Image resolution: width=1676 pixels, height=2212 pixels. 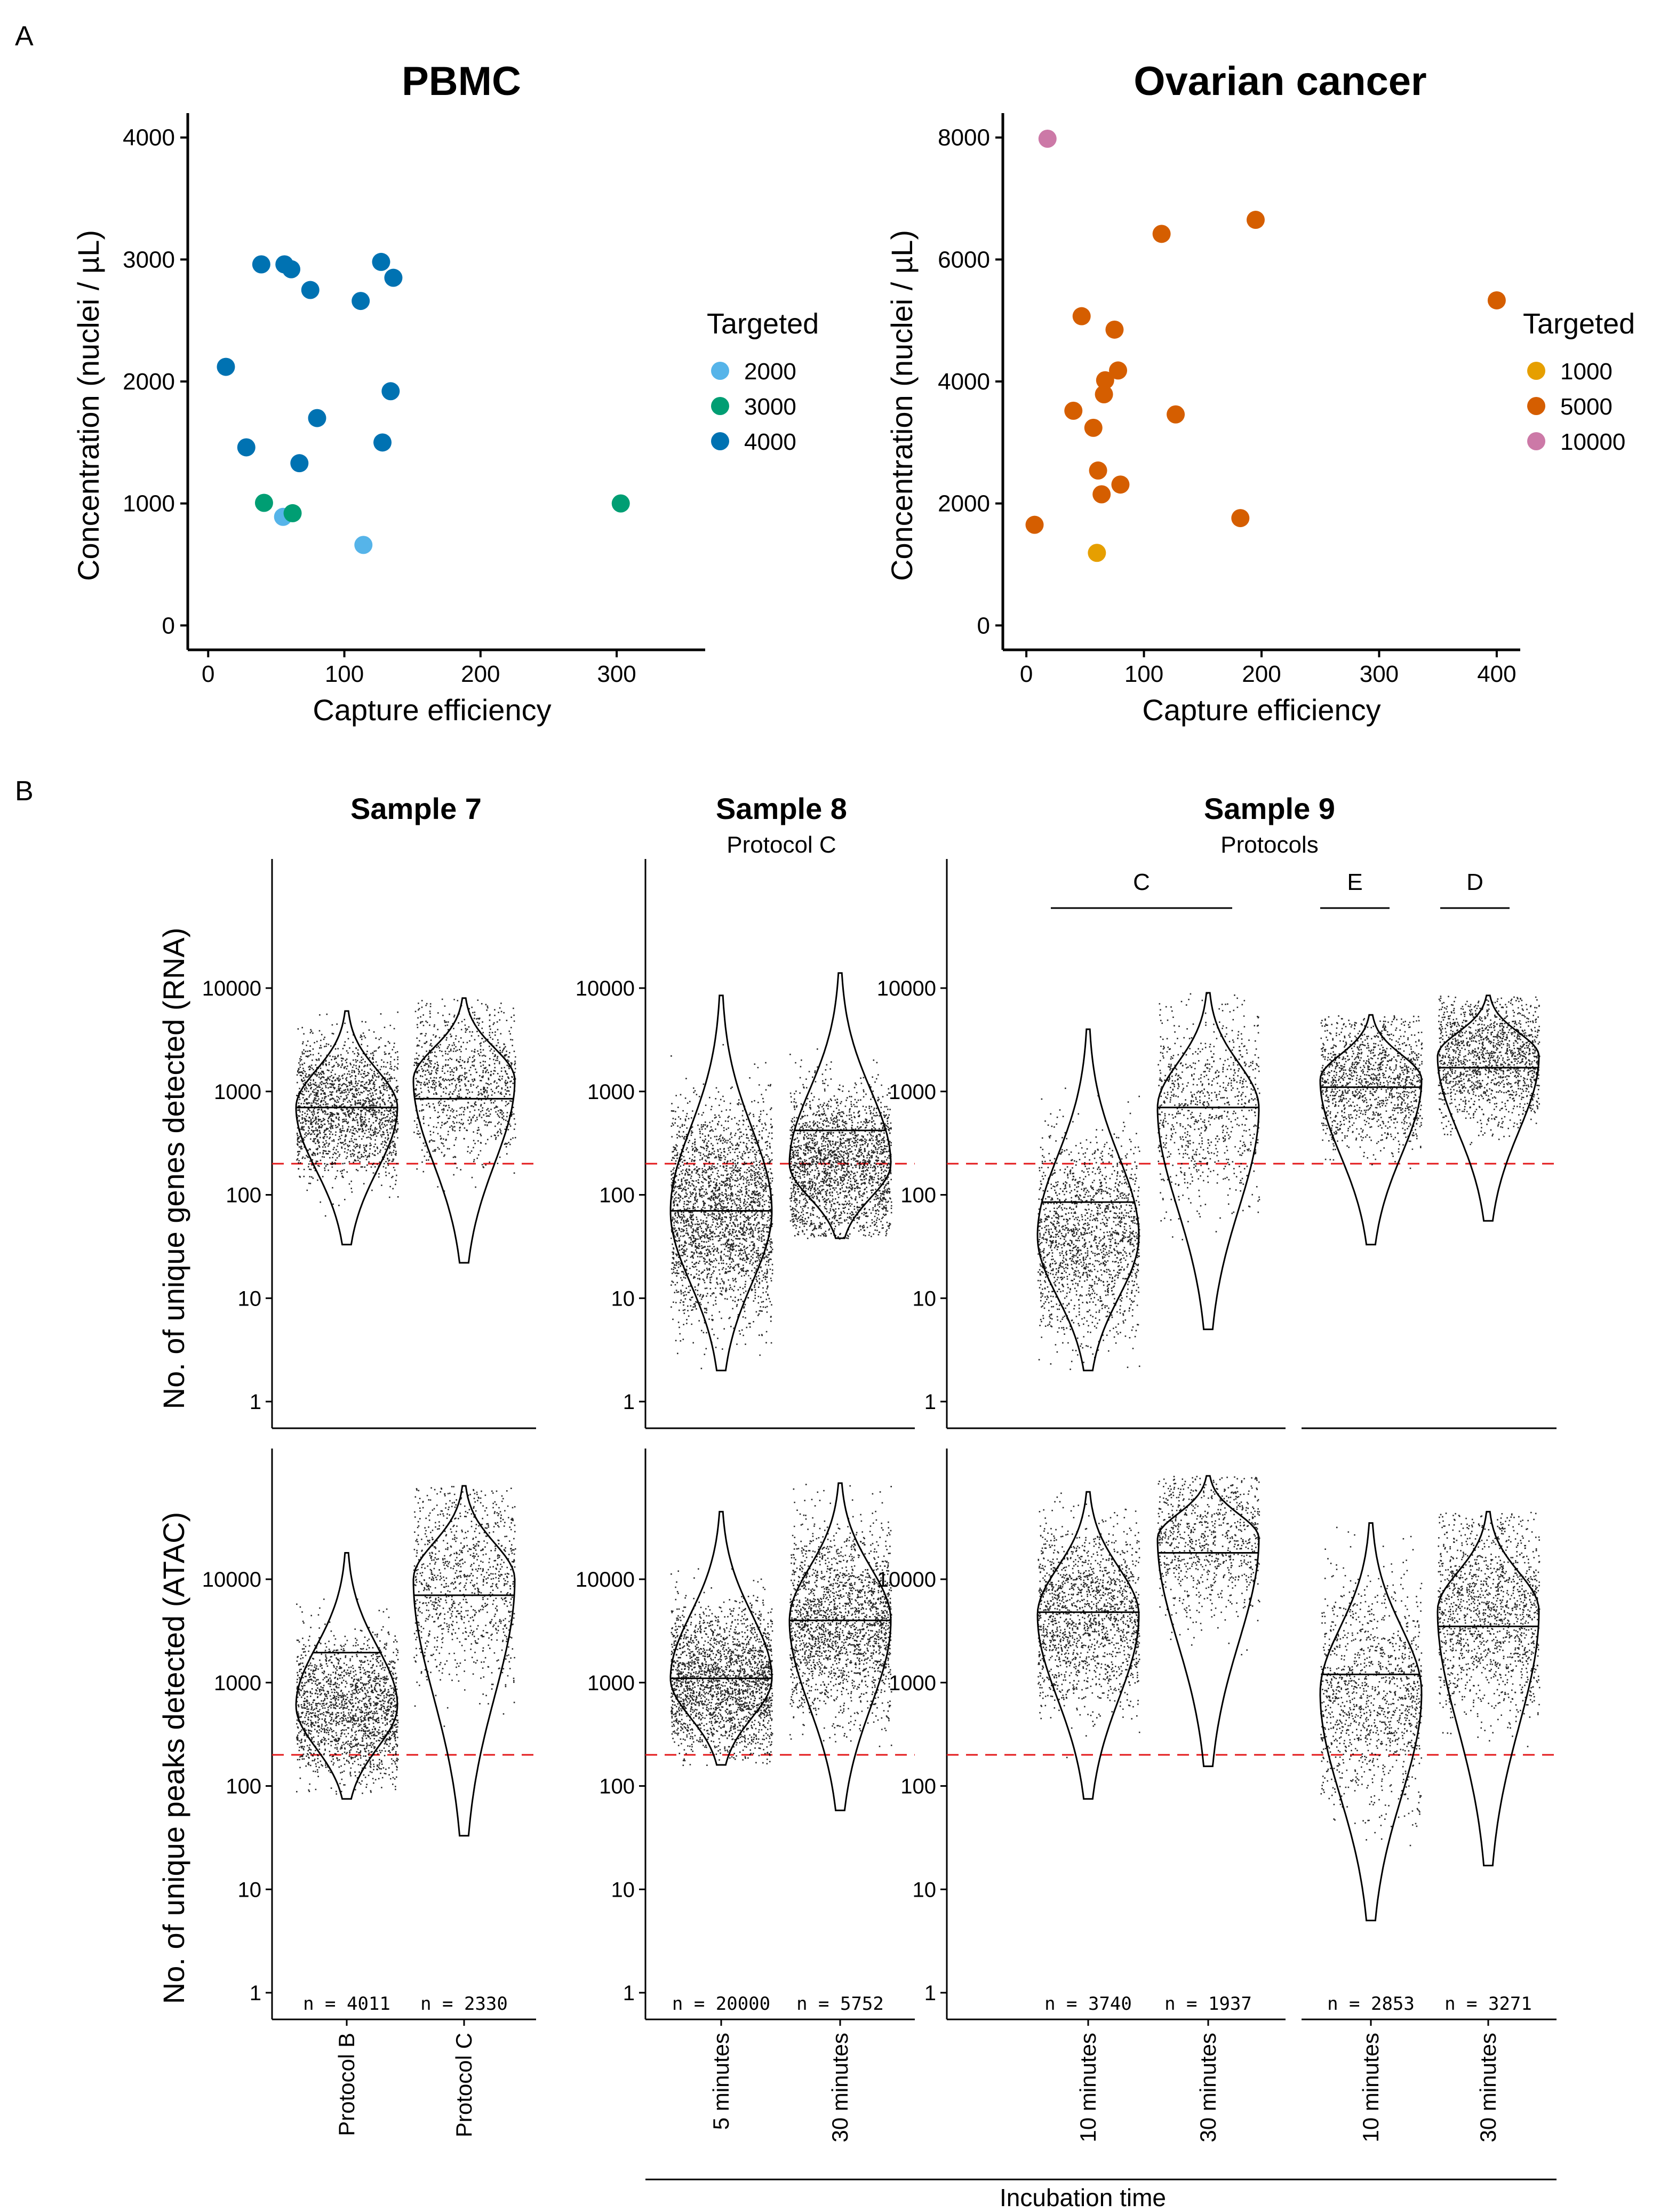 What do you see at coordinates (983, 625) in the screenshot?
I see `y-tick-label: 0` at bounding box center [983, 625].